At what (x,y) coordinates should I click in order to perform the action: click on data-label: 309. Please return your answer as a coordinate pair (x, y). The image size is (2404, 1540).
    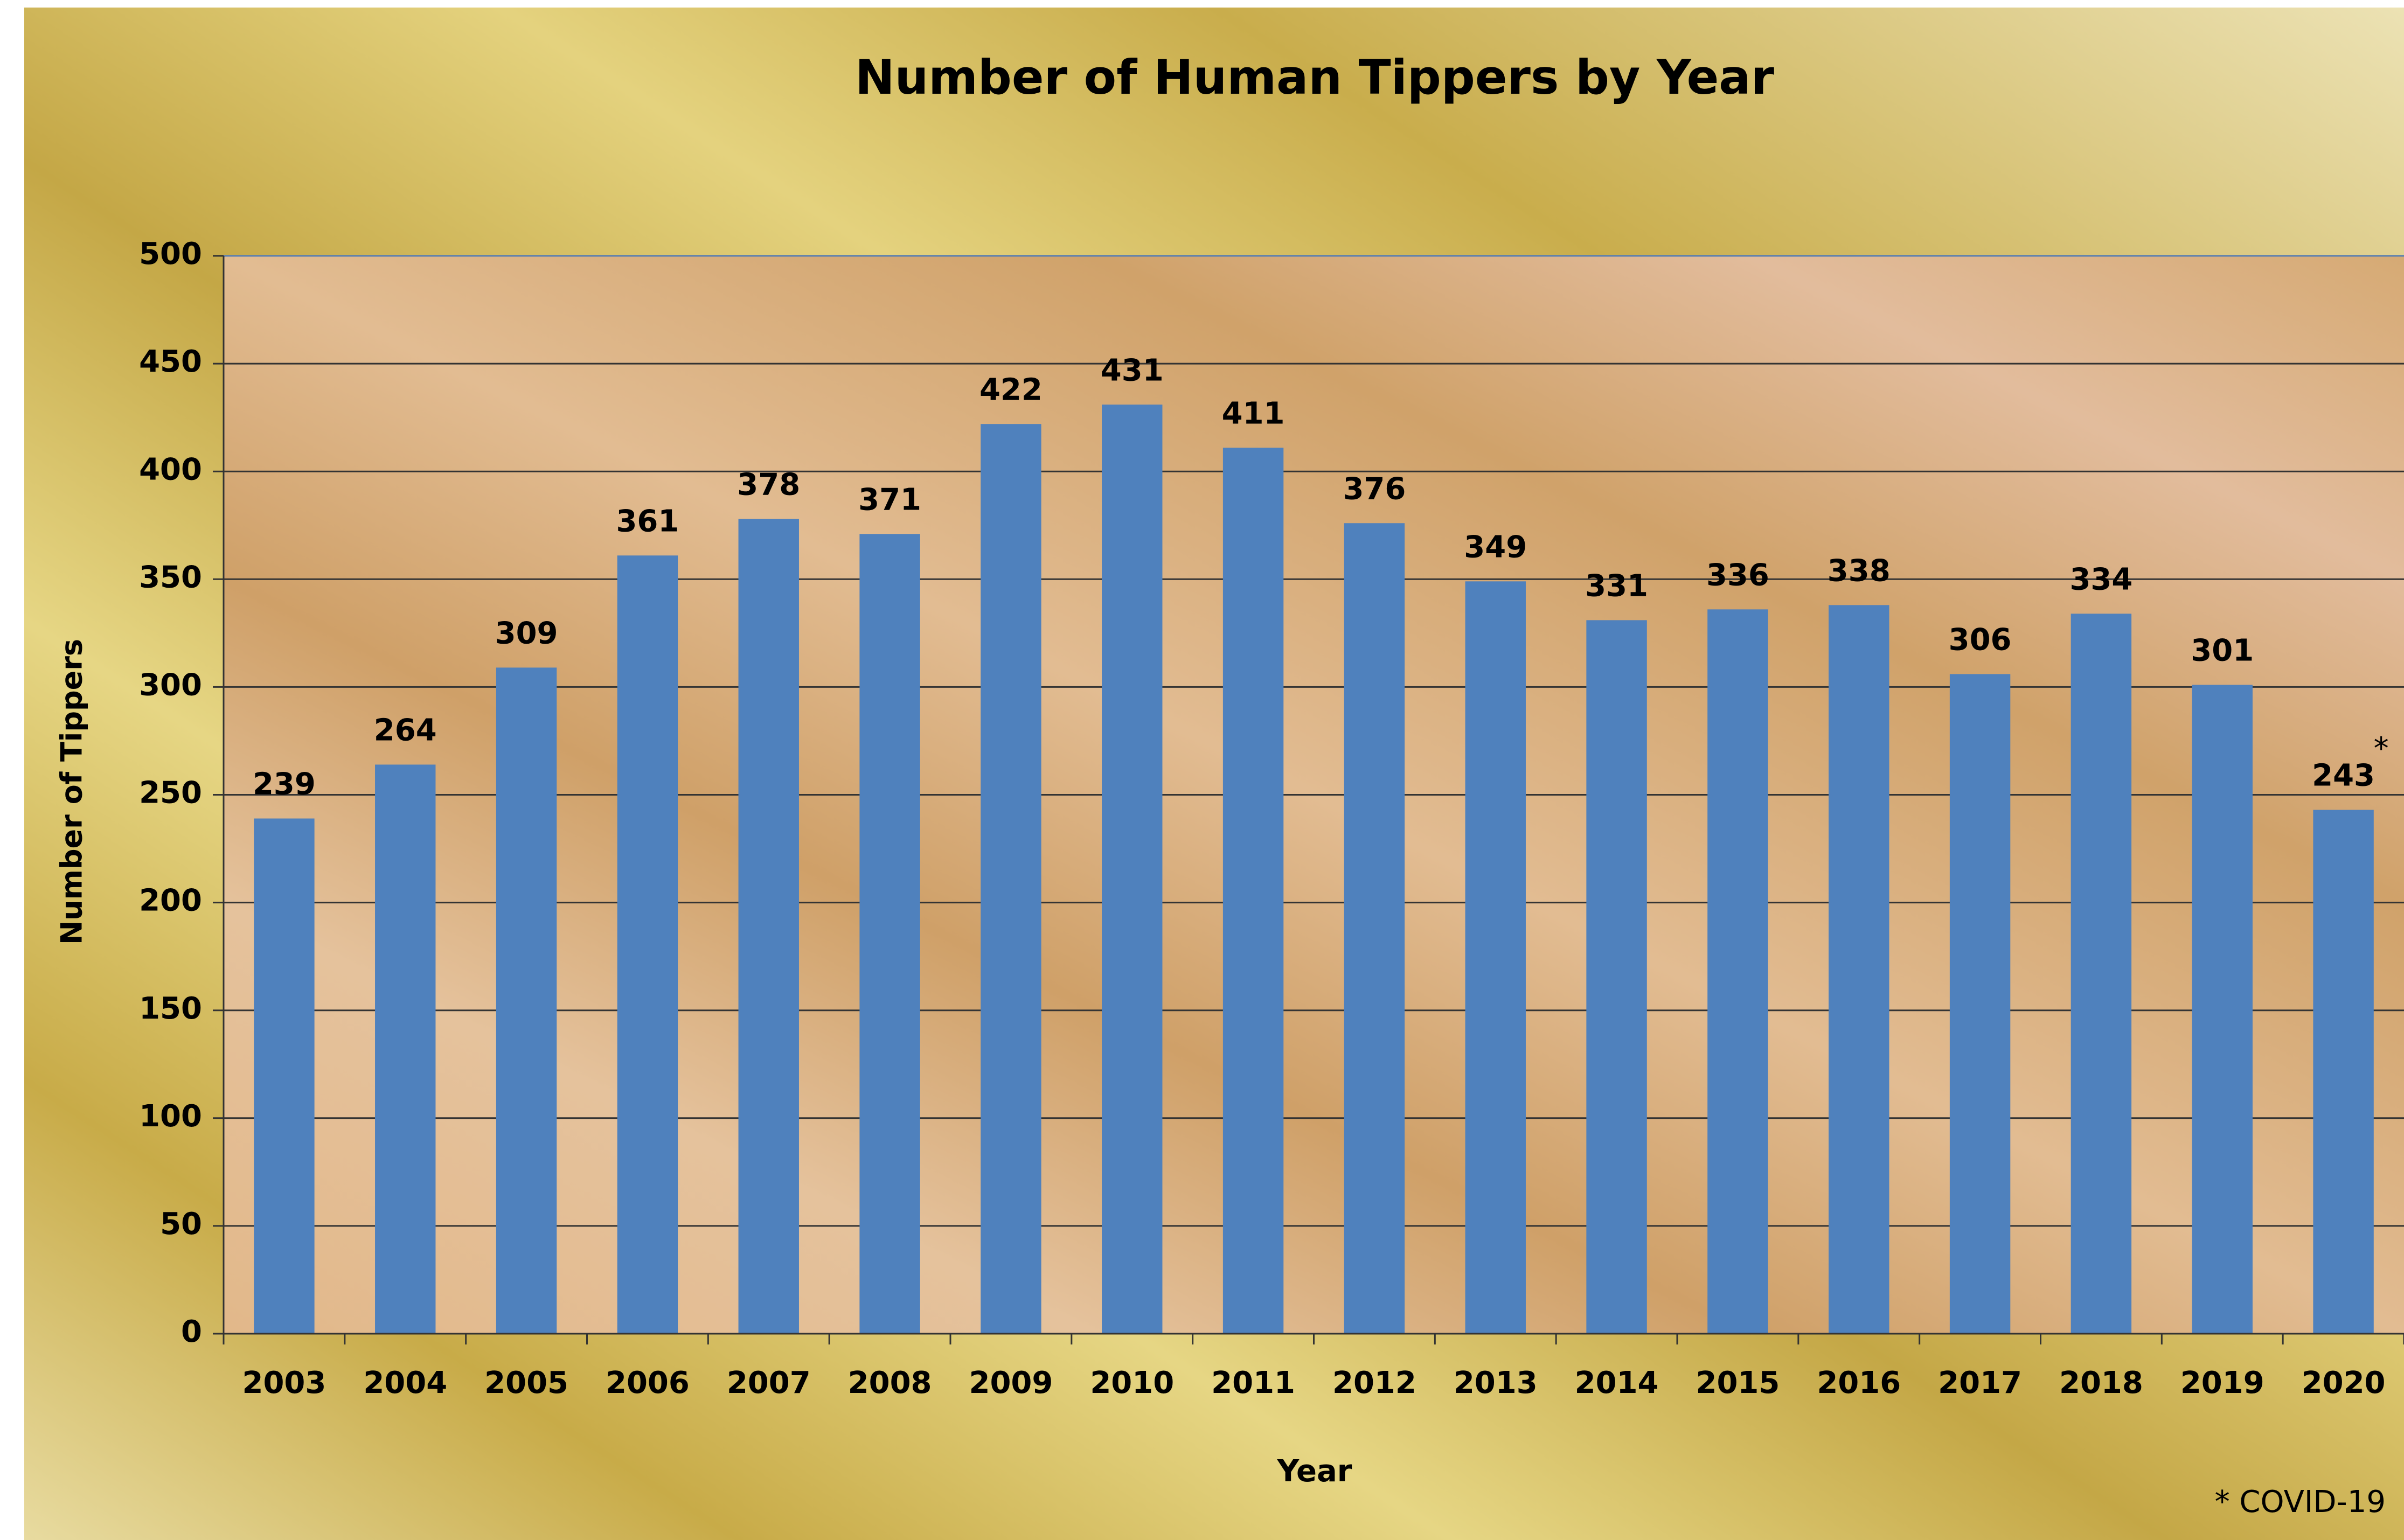
    Looking at the image, I should click on (526, 633).